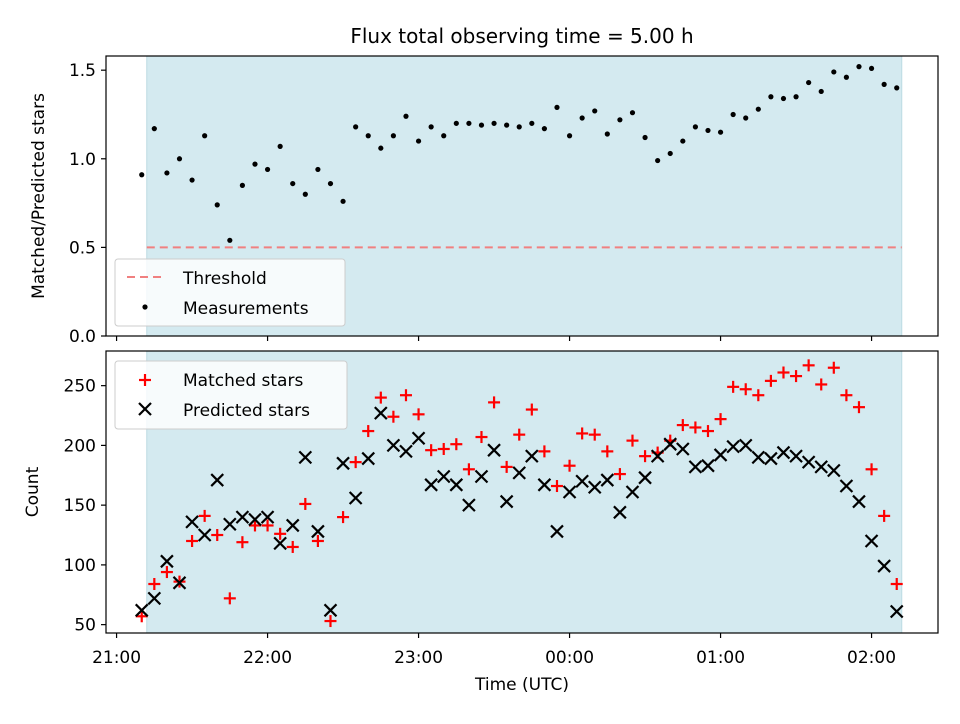  What do you see at coordinates (87, 204) in the screenshot?
I see `ratio-y-ticks: 0.0 0.5 1.0 1.5` at bounding box center [87, 204].